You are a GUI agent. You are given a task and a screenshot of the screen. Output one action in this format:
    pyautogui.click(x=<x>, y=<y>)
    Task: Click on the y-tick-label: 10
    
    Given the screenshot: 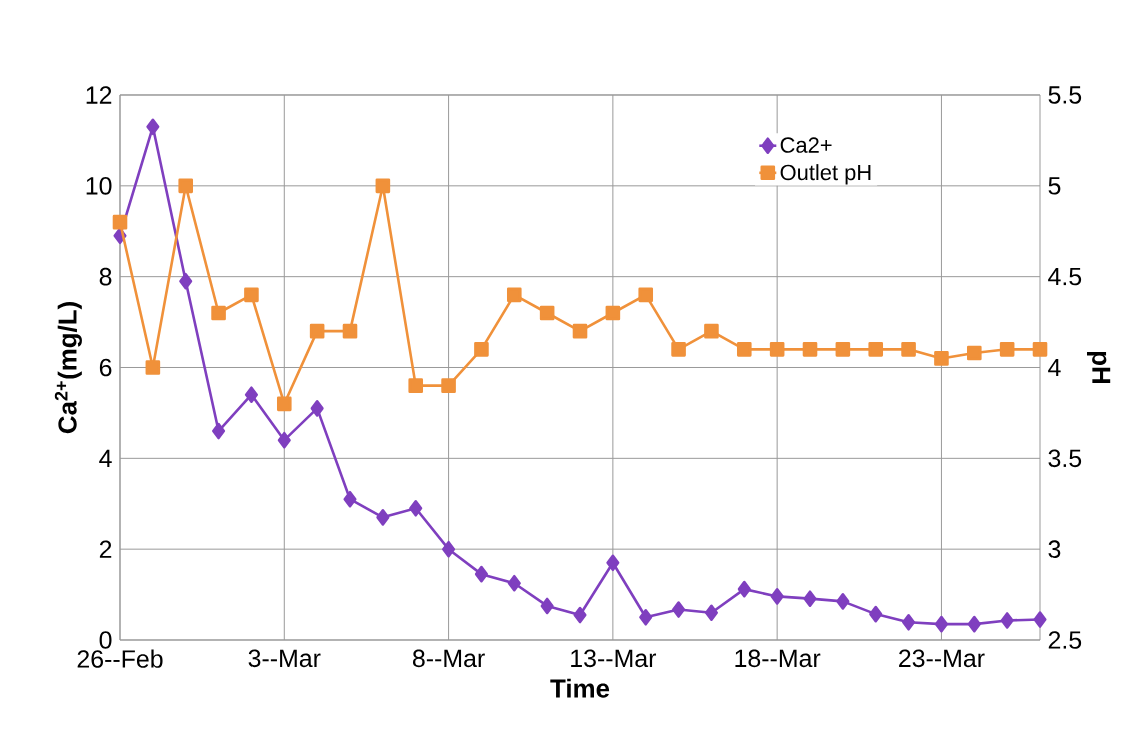 What is the action you would take?
    pyautogui.click(x=99, y=186)
    